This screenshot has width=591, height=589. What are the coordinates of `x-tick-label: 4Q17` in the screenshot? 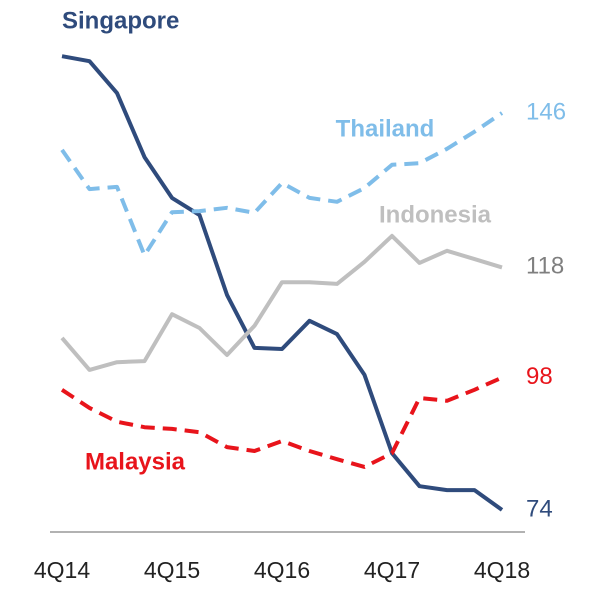 It's located at (392, 570).